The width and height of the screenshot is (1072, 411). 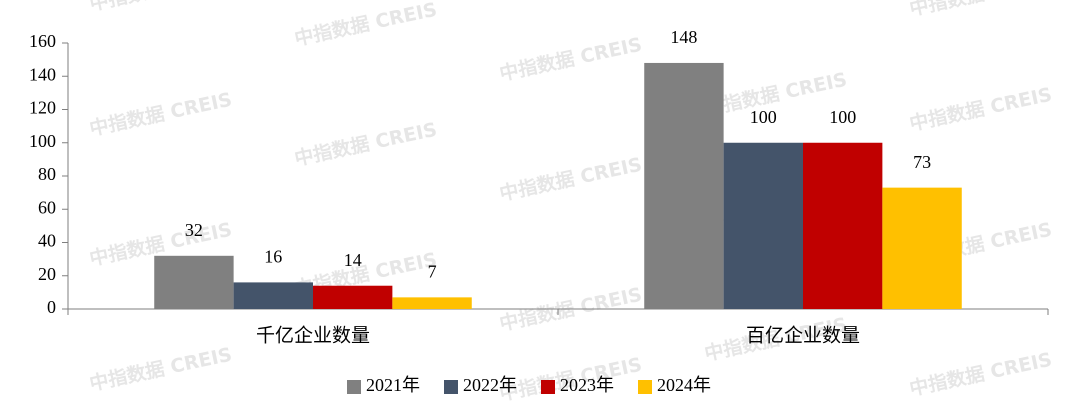 I want to click on y-tick-label: 40, so click(x=47, y=241).